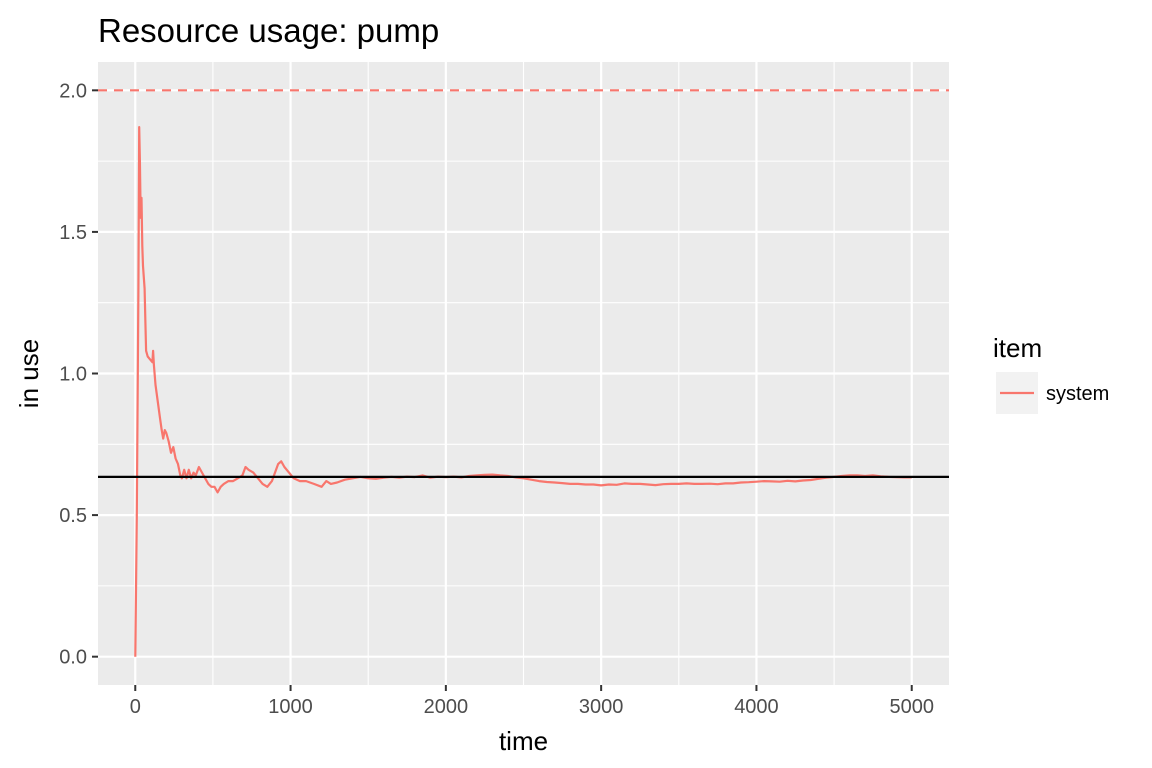 This screenshot has width=1152, height=768. Describe the element at coordinates (29, 373) in the screenshot. I see `y-axis-title: in use` at that location.